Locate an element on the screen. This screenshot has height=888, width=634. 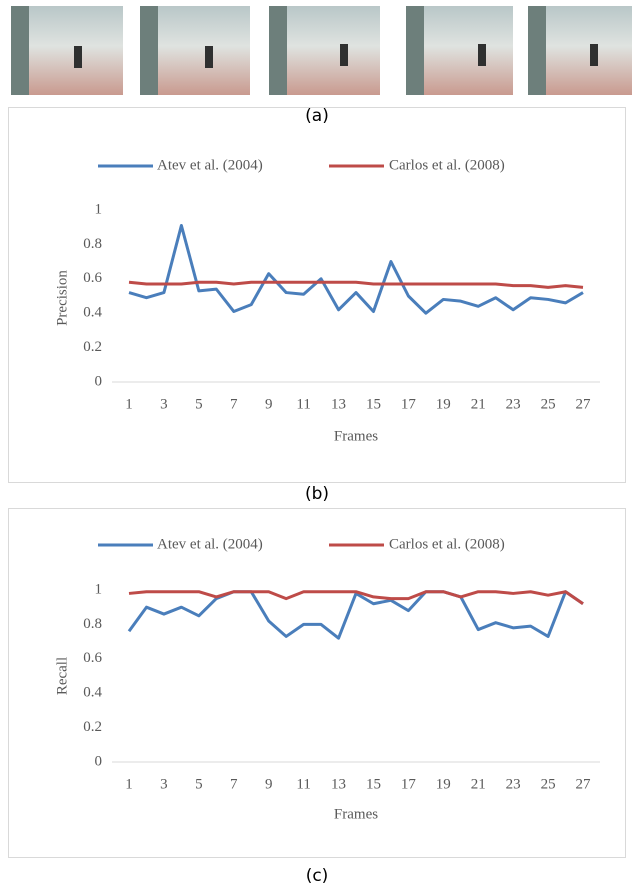
caption: (b) is located at coordinates (317, 494).